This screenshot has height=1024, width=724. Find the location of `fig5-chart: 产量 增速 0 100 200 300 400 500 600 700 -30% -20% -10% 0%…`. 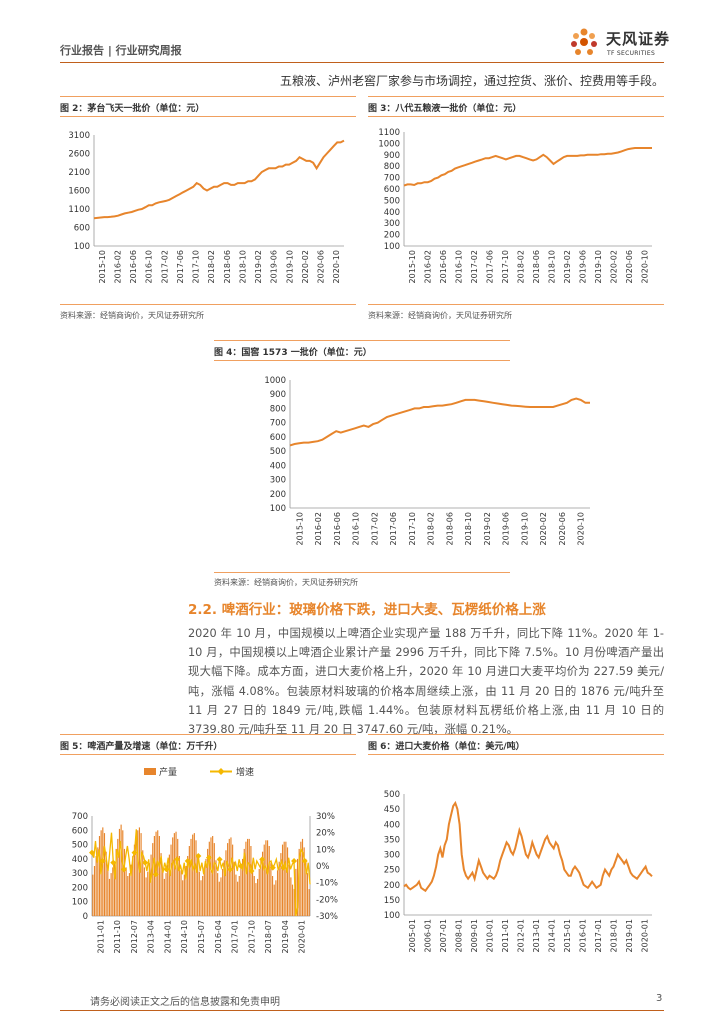

fig5-chart: 产量 增速 0 100 200 300 400 500 600 700 -30% -20% -10% 0%… is located at coordinates (205, 859).